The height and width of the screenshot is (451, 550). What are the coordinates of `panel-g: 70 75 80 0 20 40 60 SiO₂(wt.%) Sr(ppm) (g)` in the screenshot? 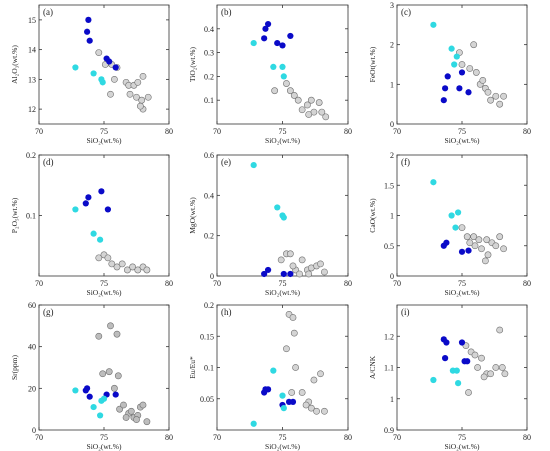 It's located at (91, 376).